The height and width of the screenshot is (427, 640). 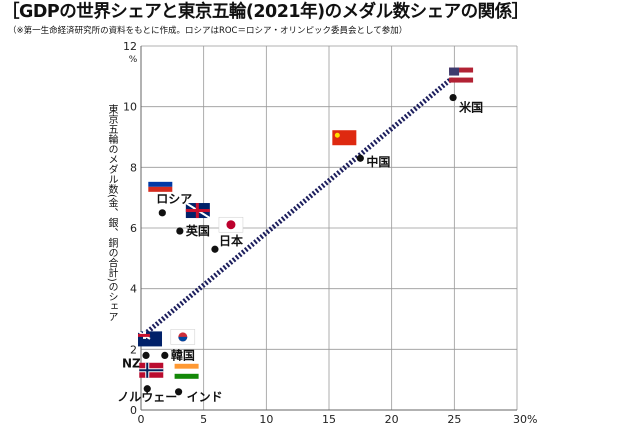 What do you see at coordinates (133, 228) in the screenshot?
I see `y-tick-label: 6` at bounding box center [133, 228].